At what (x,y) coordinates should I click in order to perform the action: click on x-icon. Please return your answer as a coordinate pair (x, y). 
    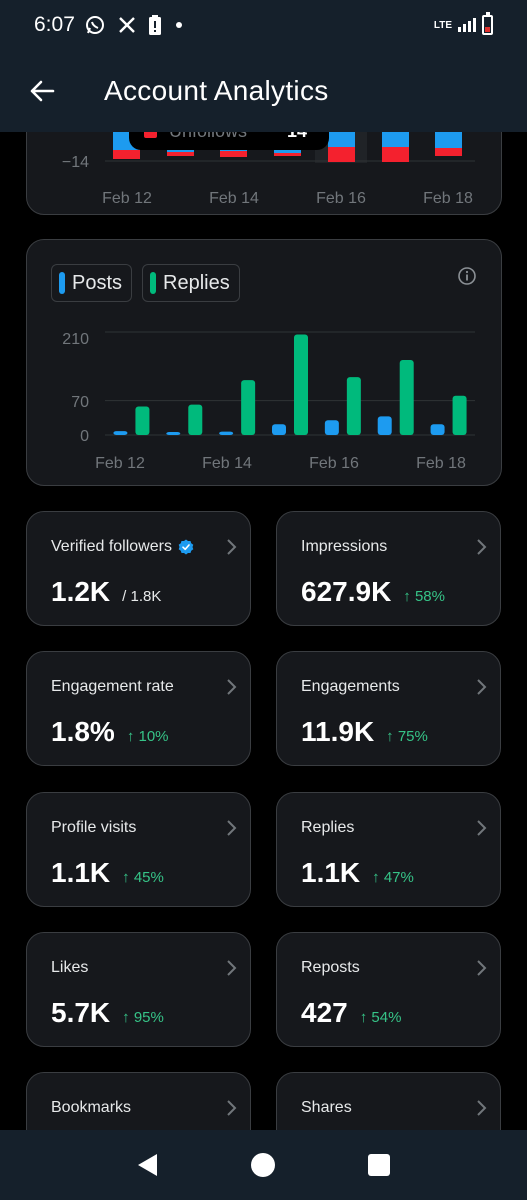
    Looking at the image, I should click on (127, 25).